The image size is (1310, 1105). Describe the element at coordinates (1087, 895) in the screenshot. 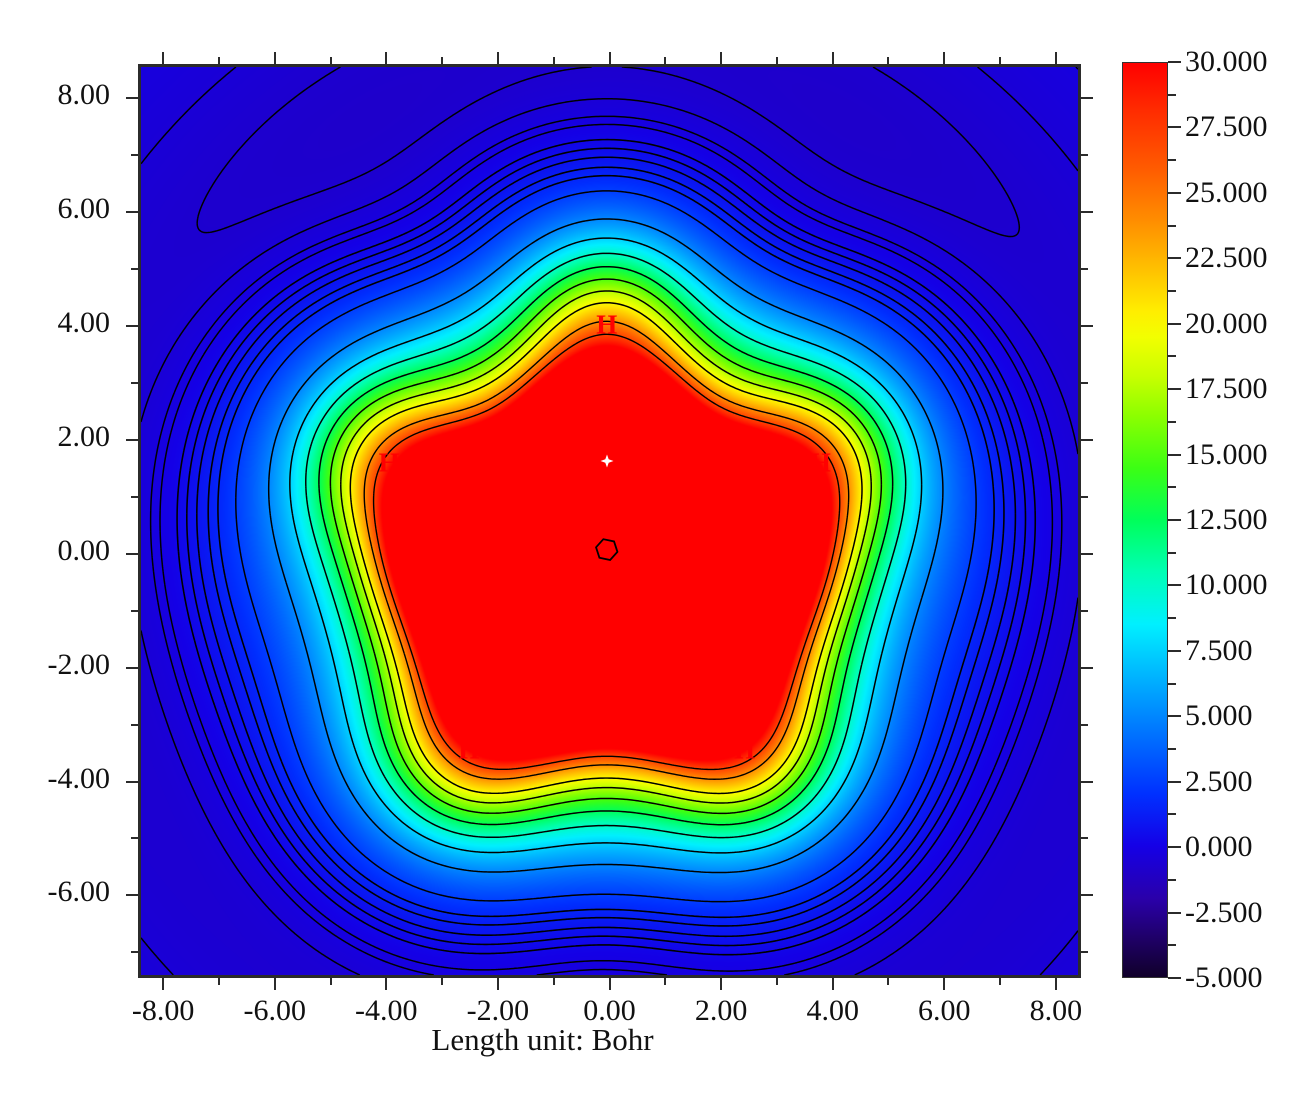

I see `y-tick-right--6` at that location.